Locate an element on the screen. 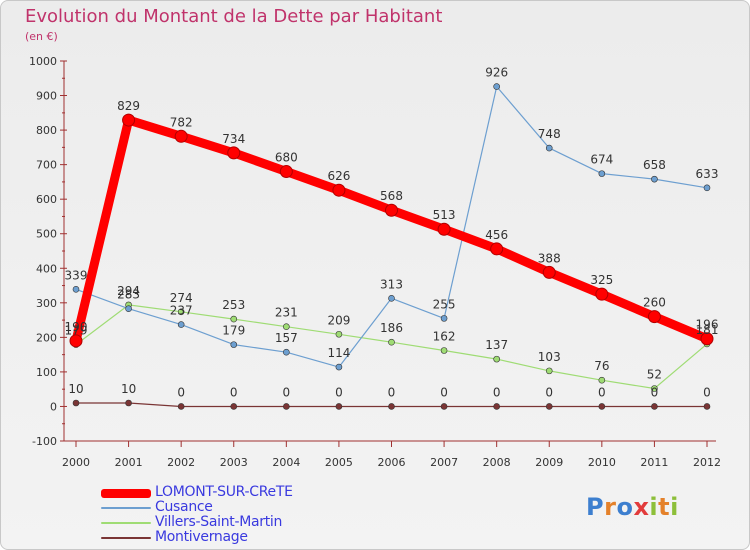 This screenshot has height=550, width=750. data-label: 157 is located at coordinates (286, 338).